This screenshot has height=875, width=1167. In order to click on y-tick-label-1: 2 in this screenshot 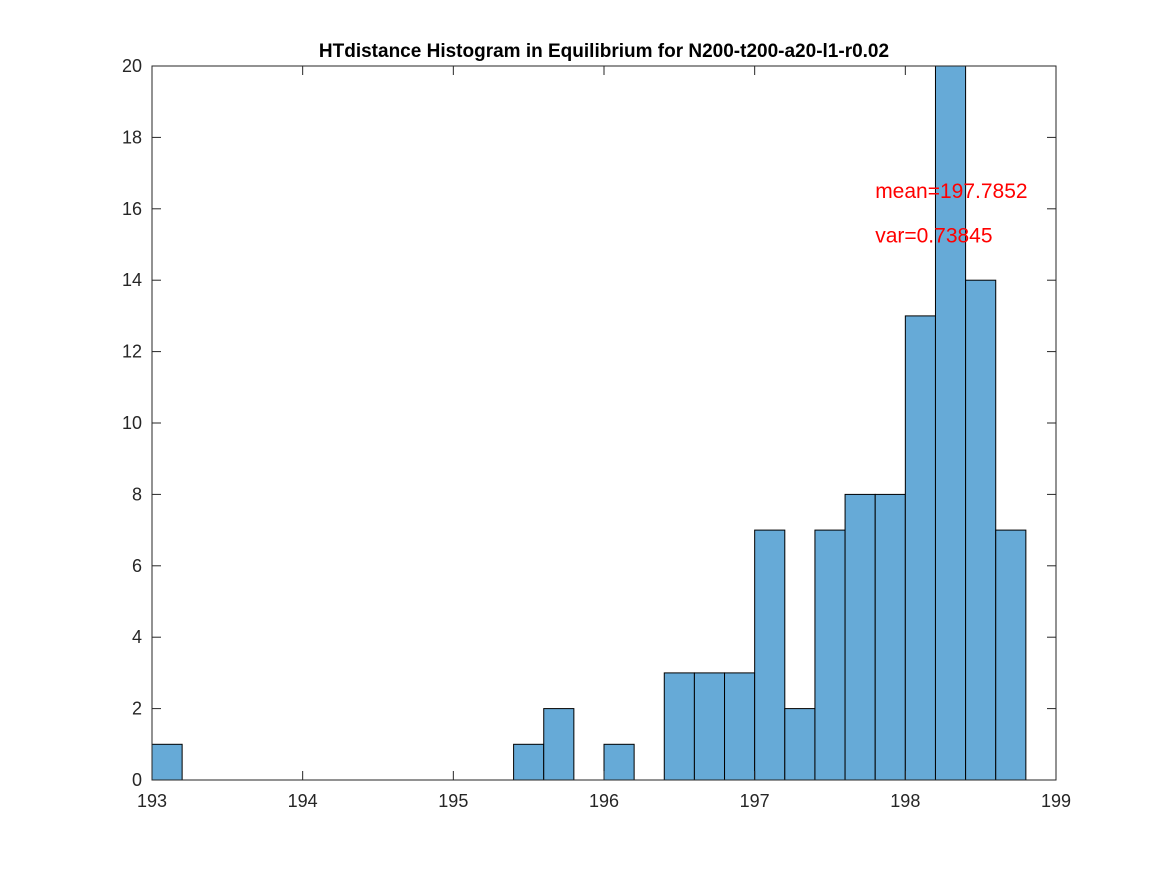, I will do `click(137, 709)`.